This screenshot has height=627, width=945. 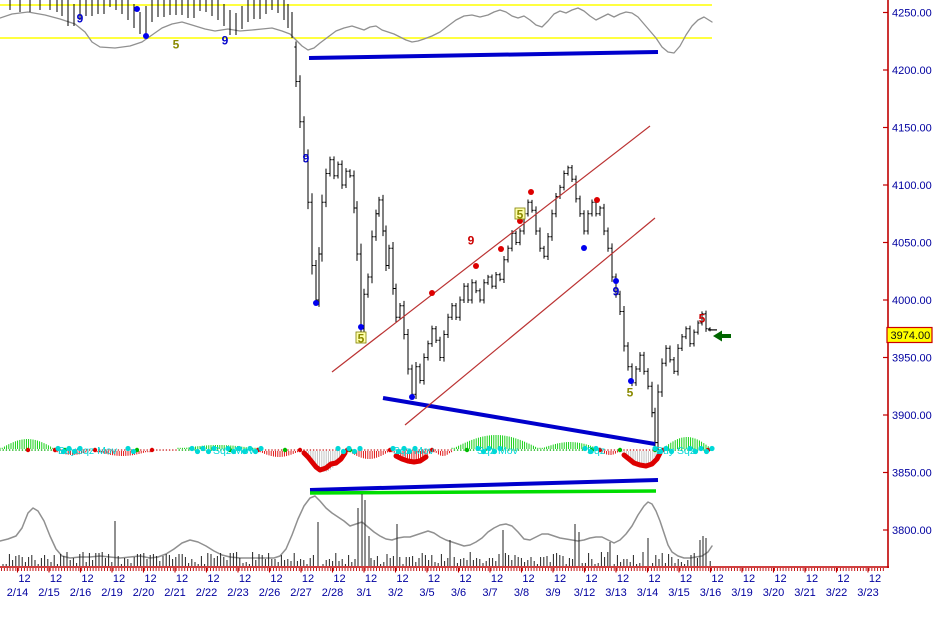 What do you see at coordinates (552, 593) in the screenshot?
I see `x-axis-date-label: 3/9` at bounding box center [552, 593].